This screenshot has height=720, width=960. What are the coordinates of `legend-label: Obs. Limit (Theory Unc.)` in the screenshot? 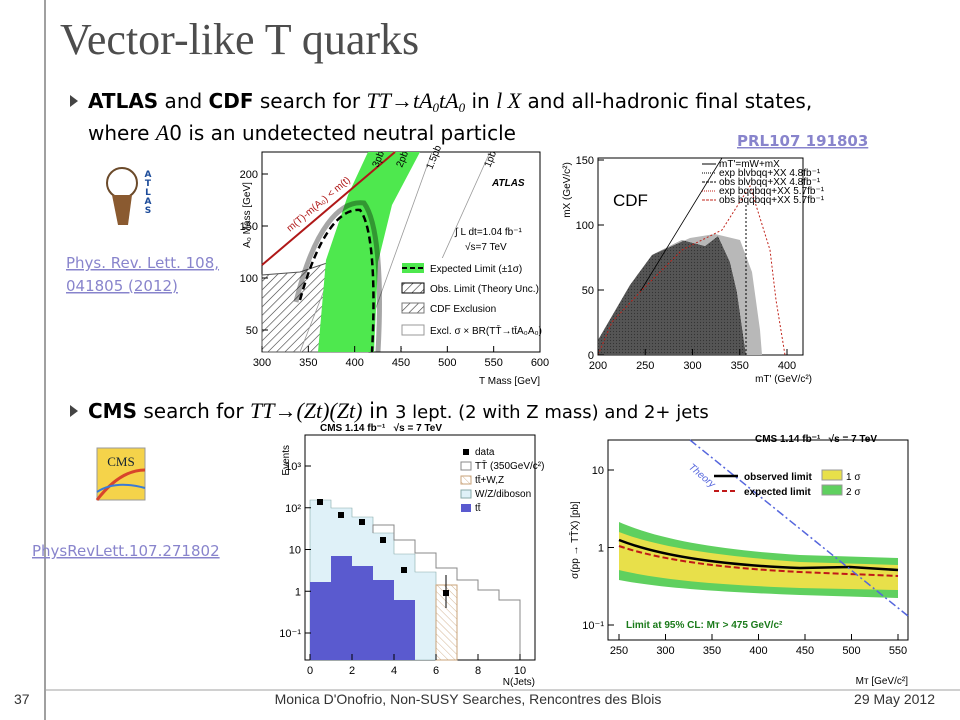 It's located at (484, 289).